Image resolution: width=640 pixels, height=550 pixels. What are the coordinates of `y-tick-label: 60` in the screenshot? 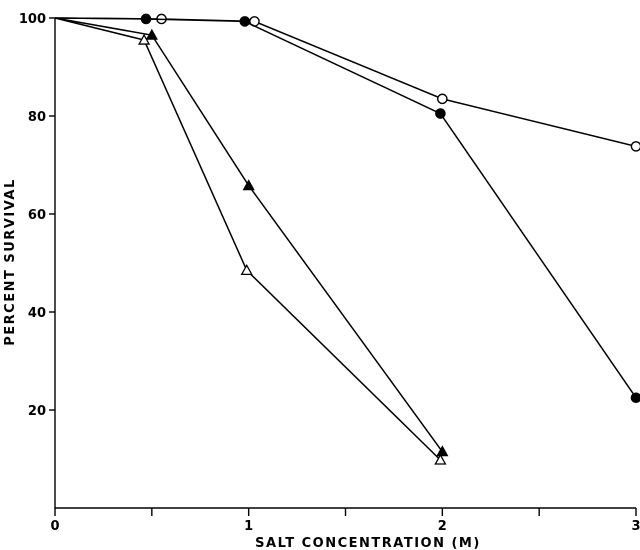 It's located at (37, 215).